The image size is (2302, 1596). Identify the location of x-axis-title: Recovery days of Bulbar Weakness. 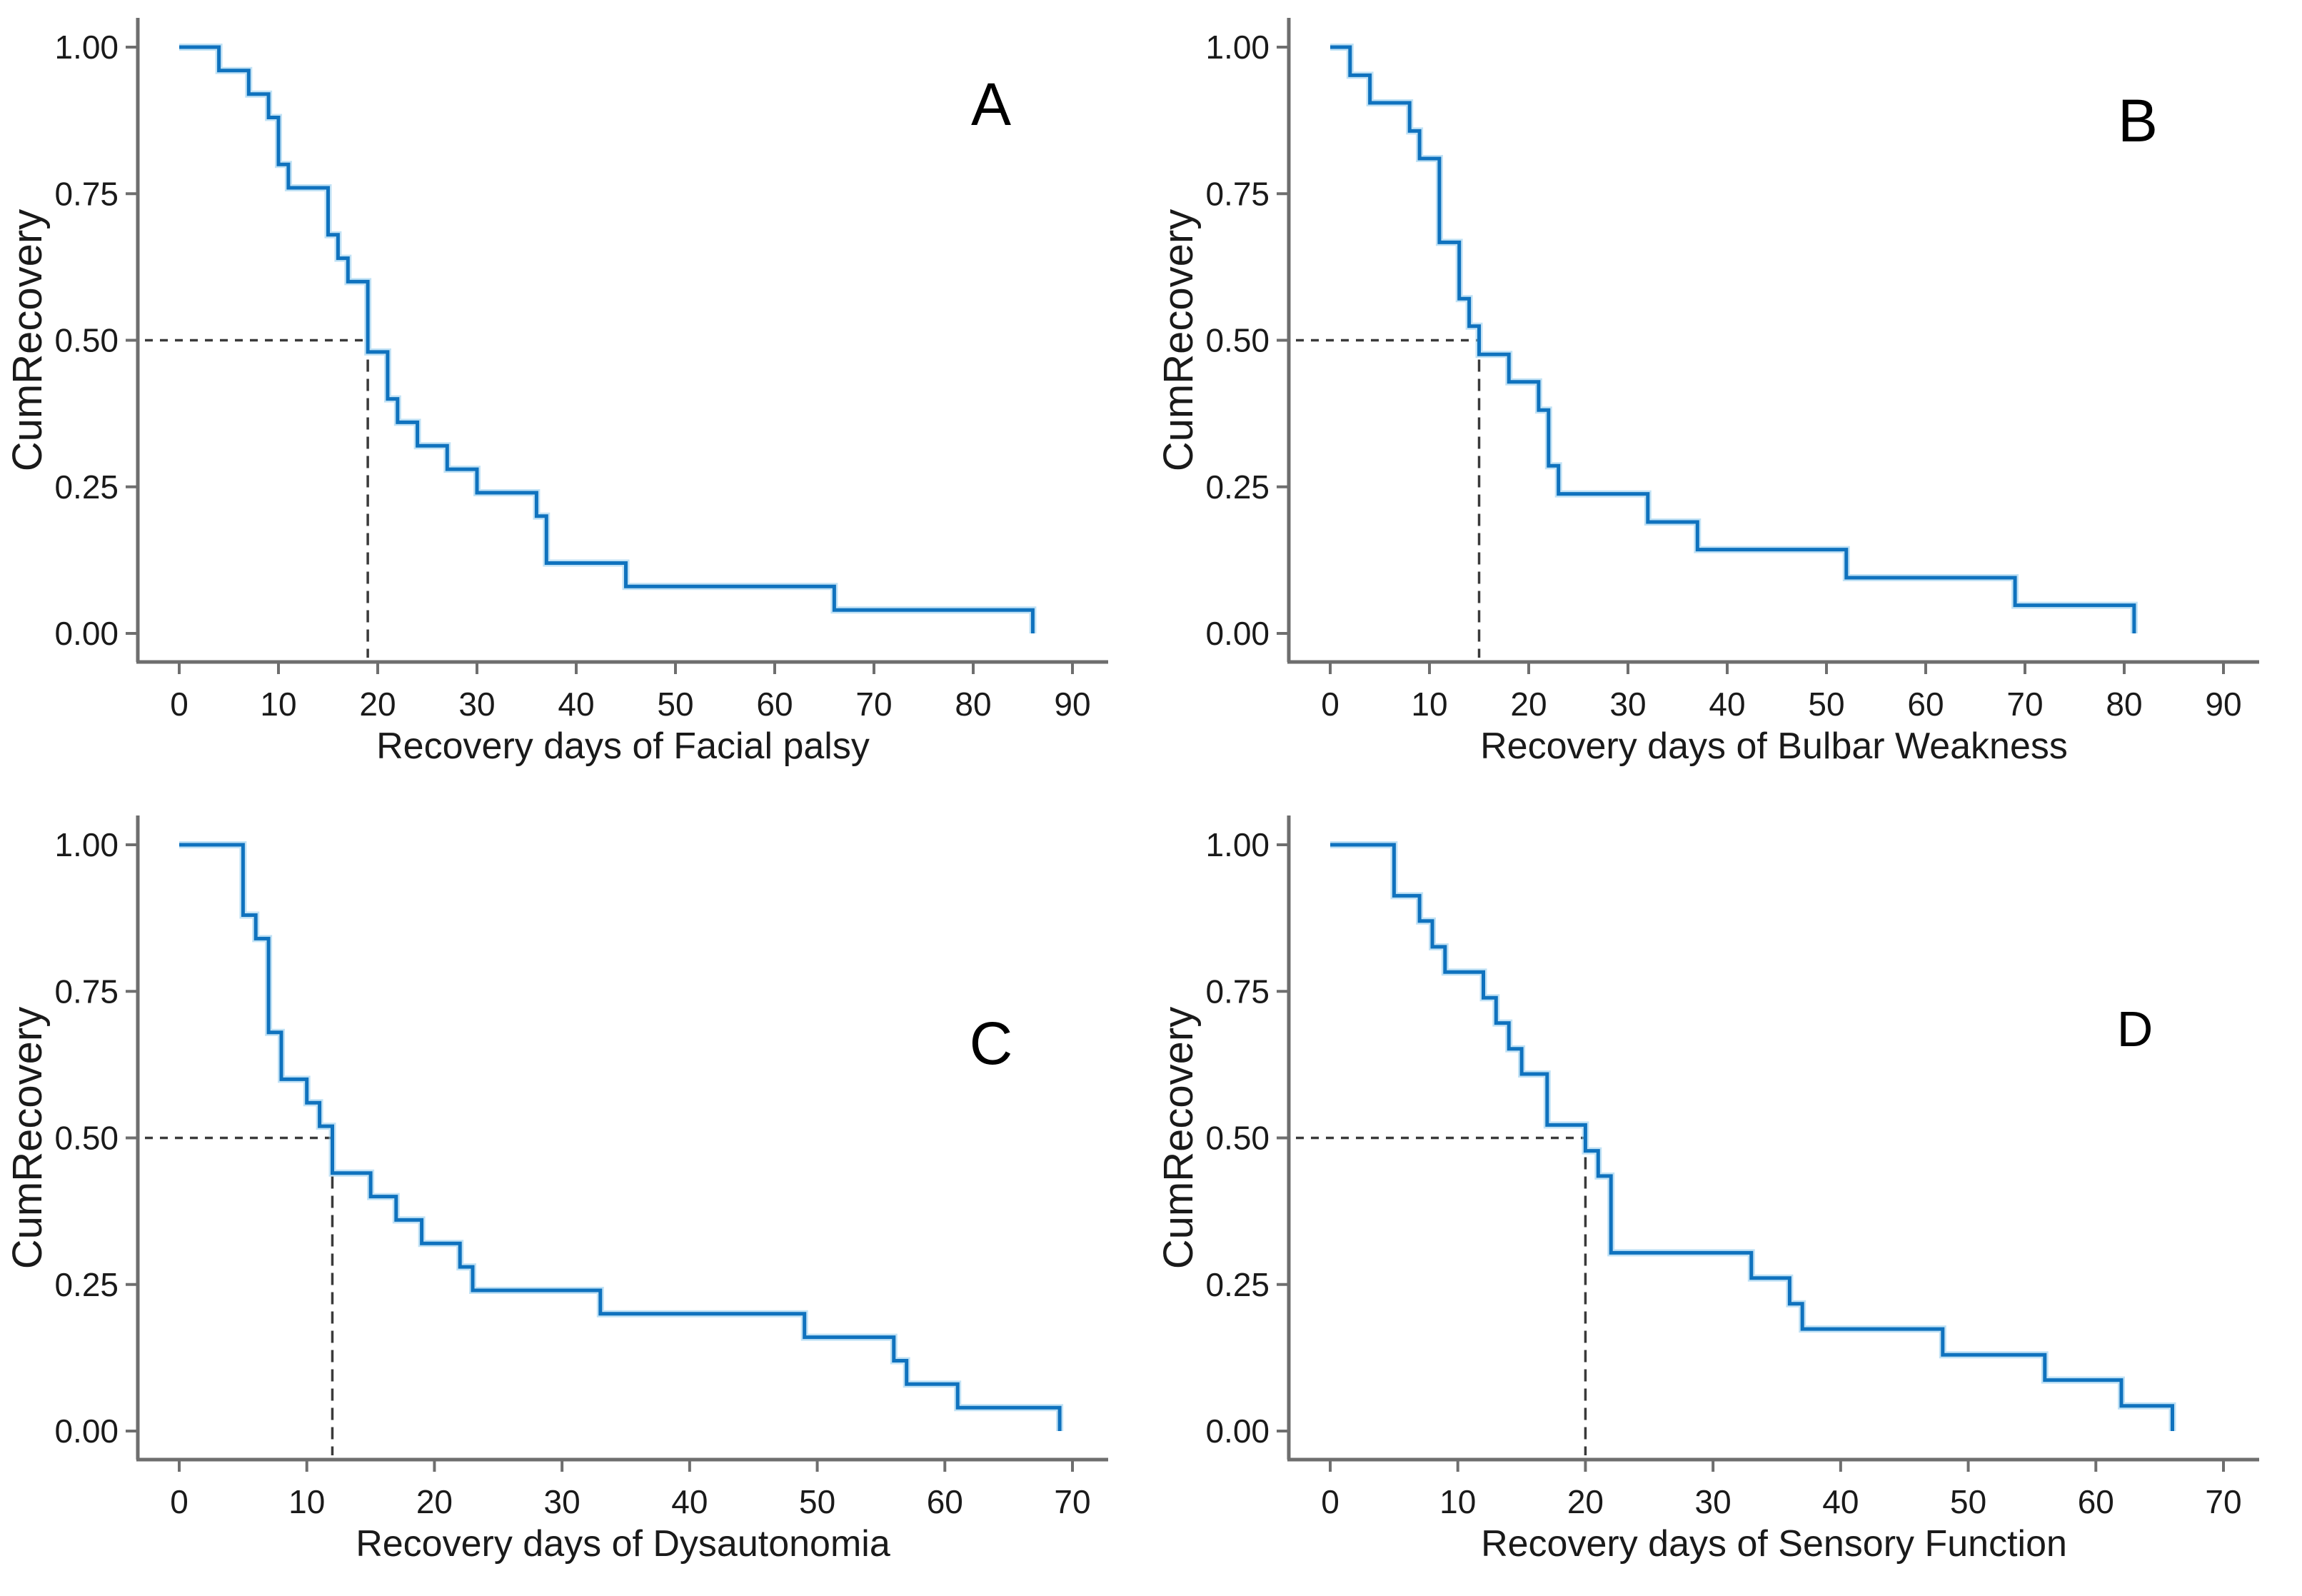
(1774, 746).